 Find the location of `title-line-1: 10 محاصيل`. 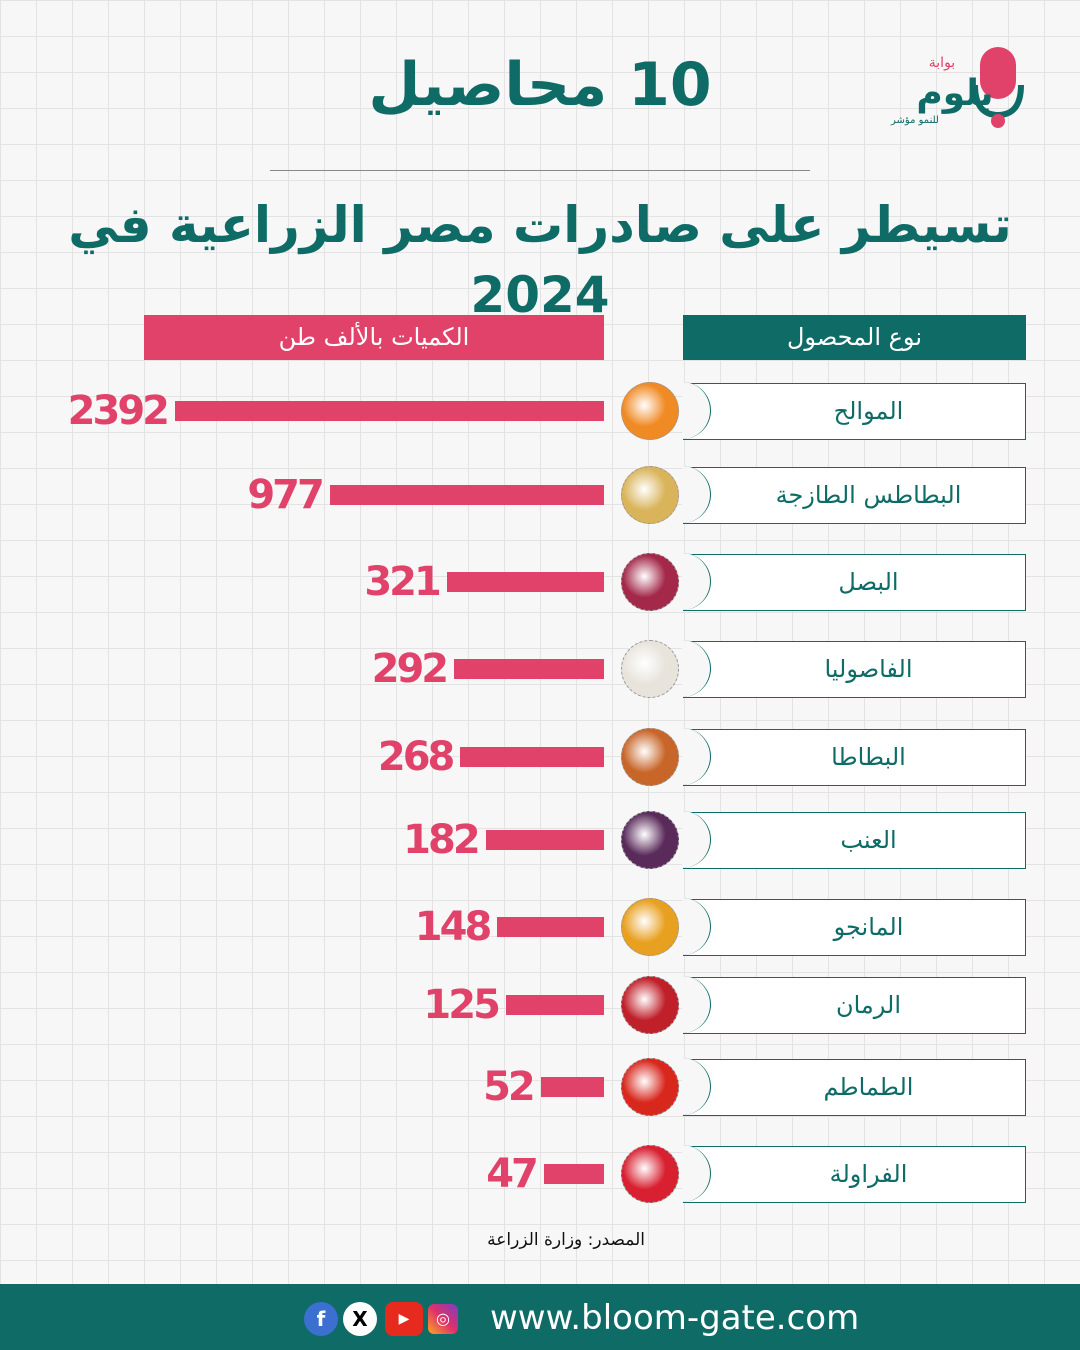

title-line-1: 10 محاصيل is located at coordinates (540, 85).